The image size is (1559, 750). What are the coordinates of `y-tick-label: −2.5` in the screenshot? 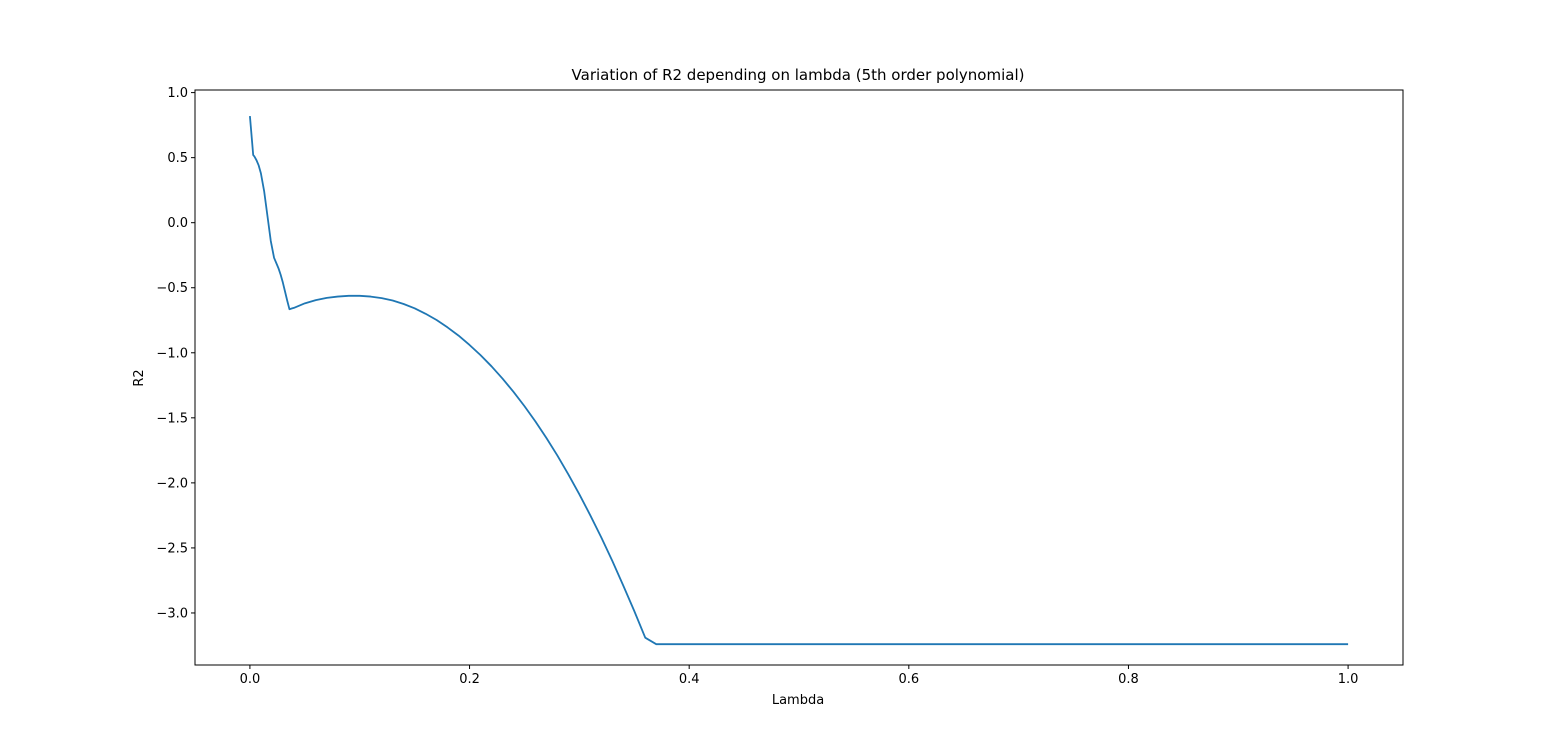 It's located at (172, 548).